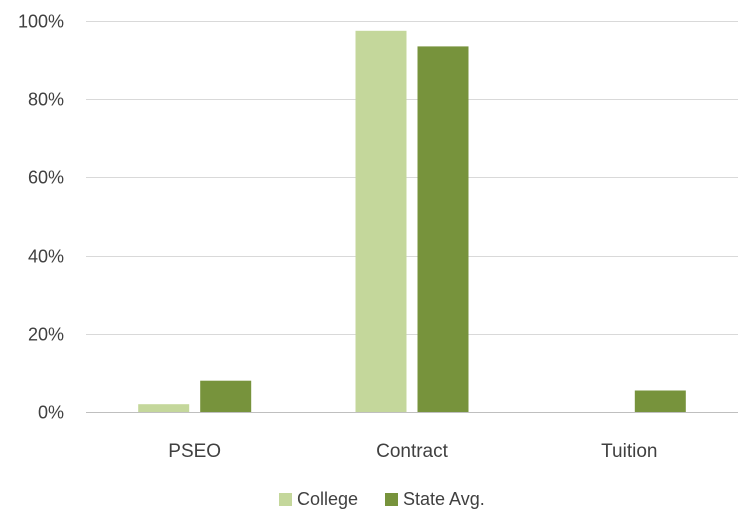 This screenshot has width=753, height=517. I want to click on x-axis-category-labels: PSEO Contract Tuition, so click(412, 451).